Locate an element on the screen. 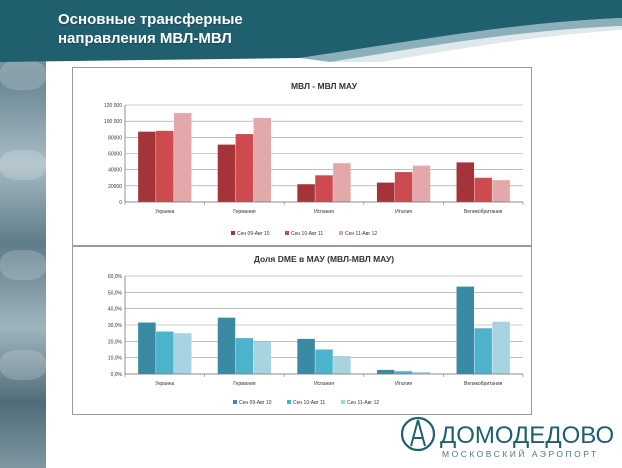 Image resolution: width=622 pixels, height=468 pixels. y-tick-label: 80000 is located at coordinates (115, 138).